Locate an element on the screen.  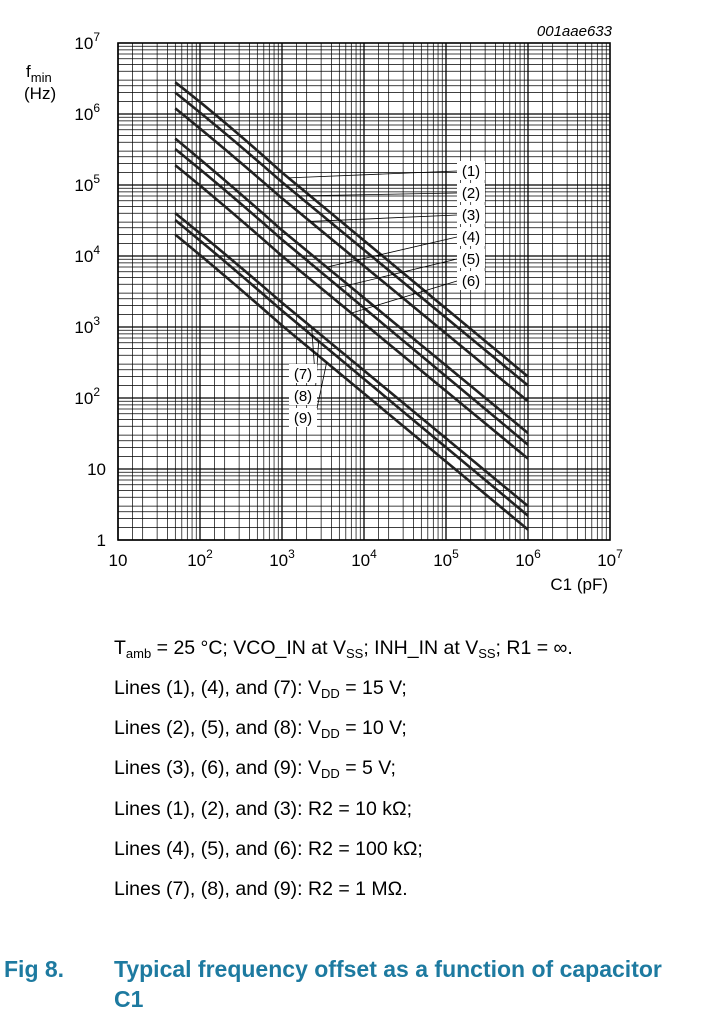
y-tick-label-0: 1 is located at coordinates (101, 540).